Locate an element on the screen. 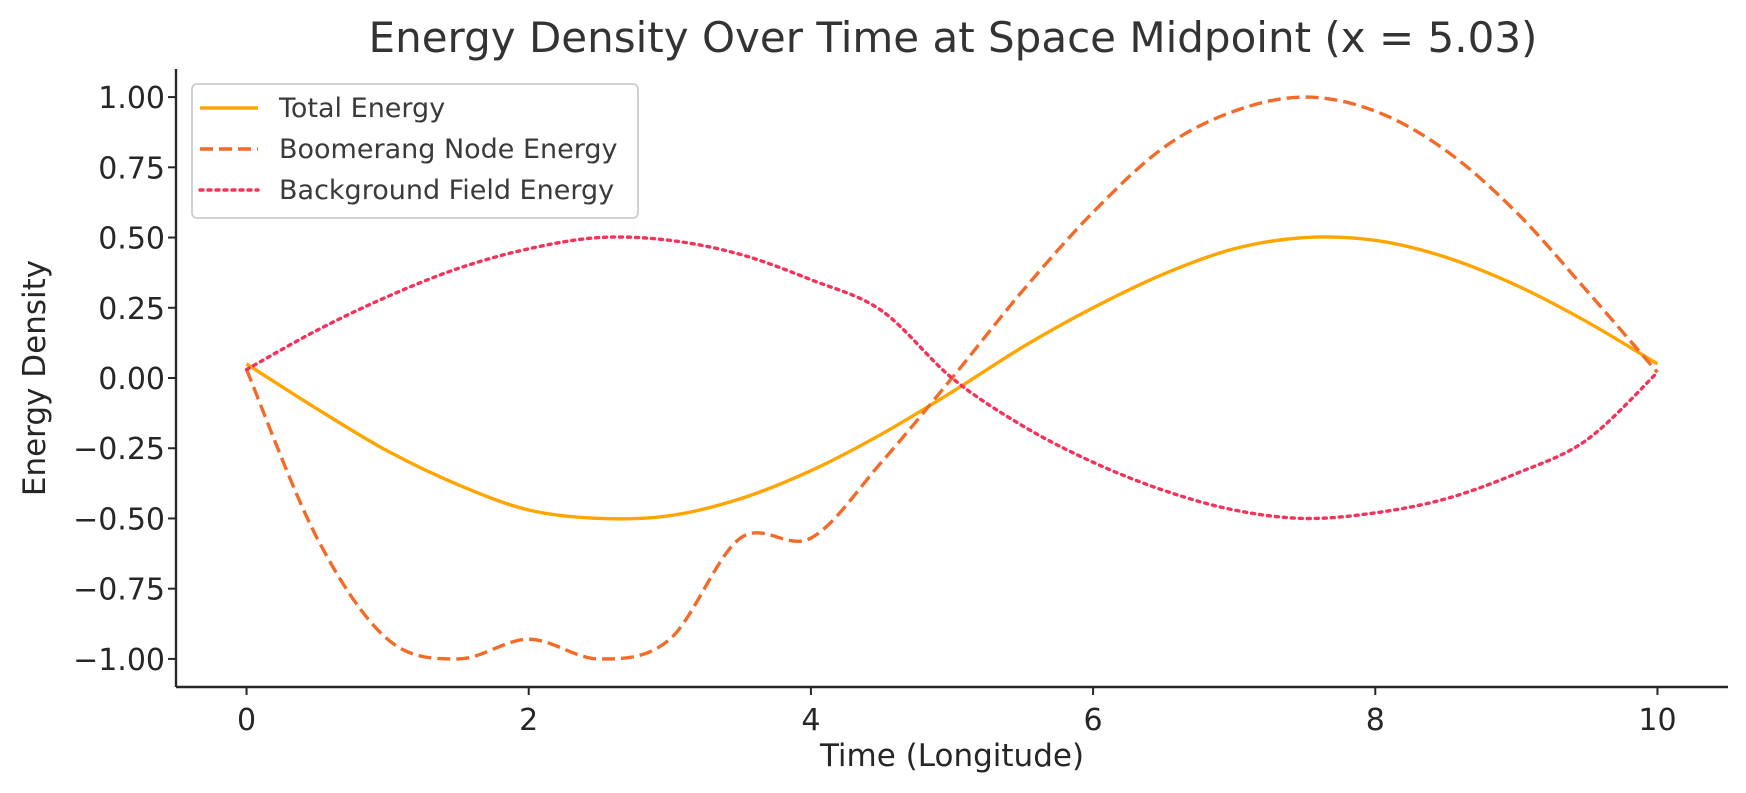 Image resolution: width=1746 pixels, height=793 pixels. y-tick-label: 0.00 is located at coordinates (131, 379).